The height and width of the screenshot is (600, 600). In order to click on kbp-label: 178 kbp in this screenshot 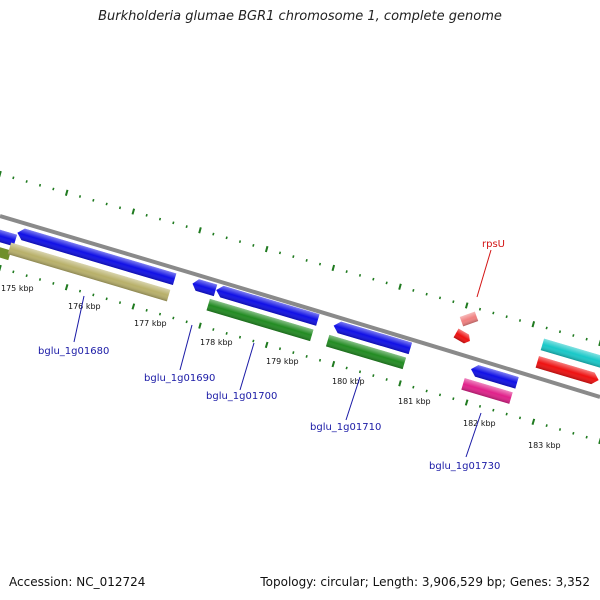, I will do `click(216, 342)`.